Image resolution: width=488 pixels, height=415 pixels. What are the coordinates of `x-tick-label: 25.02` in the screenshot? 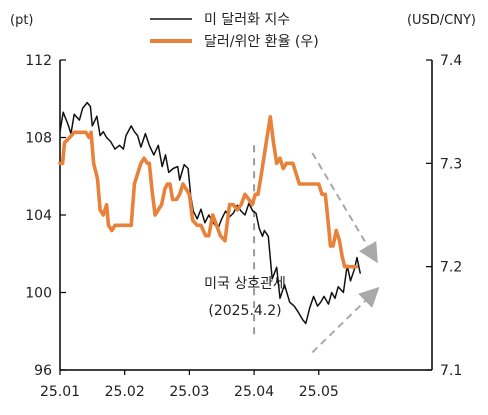 It's located at (125, 392).